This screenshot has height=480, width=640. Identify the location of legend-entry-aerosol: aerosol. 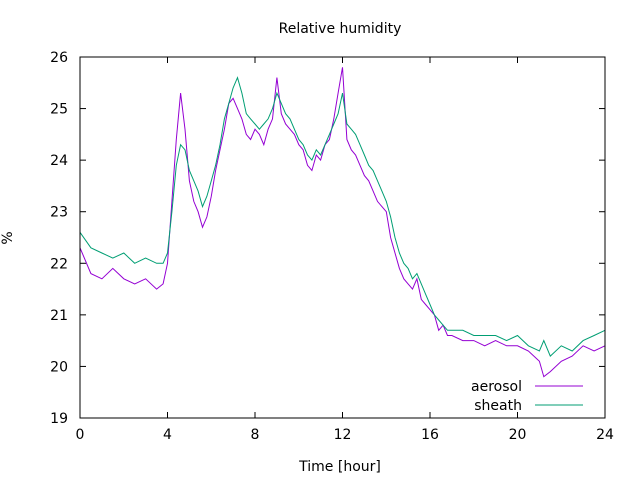
(496, 387).